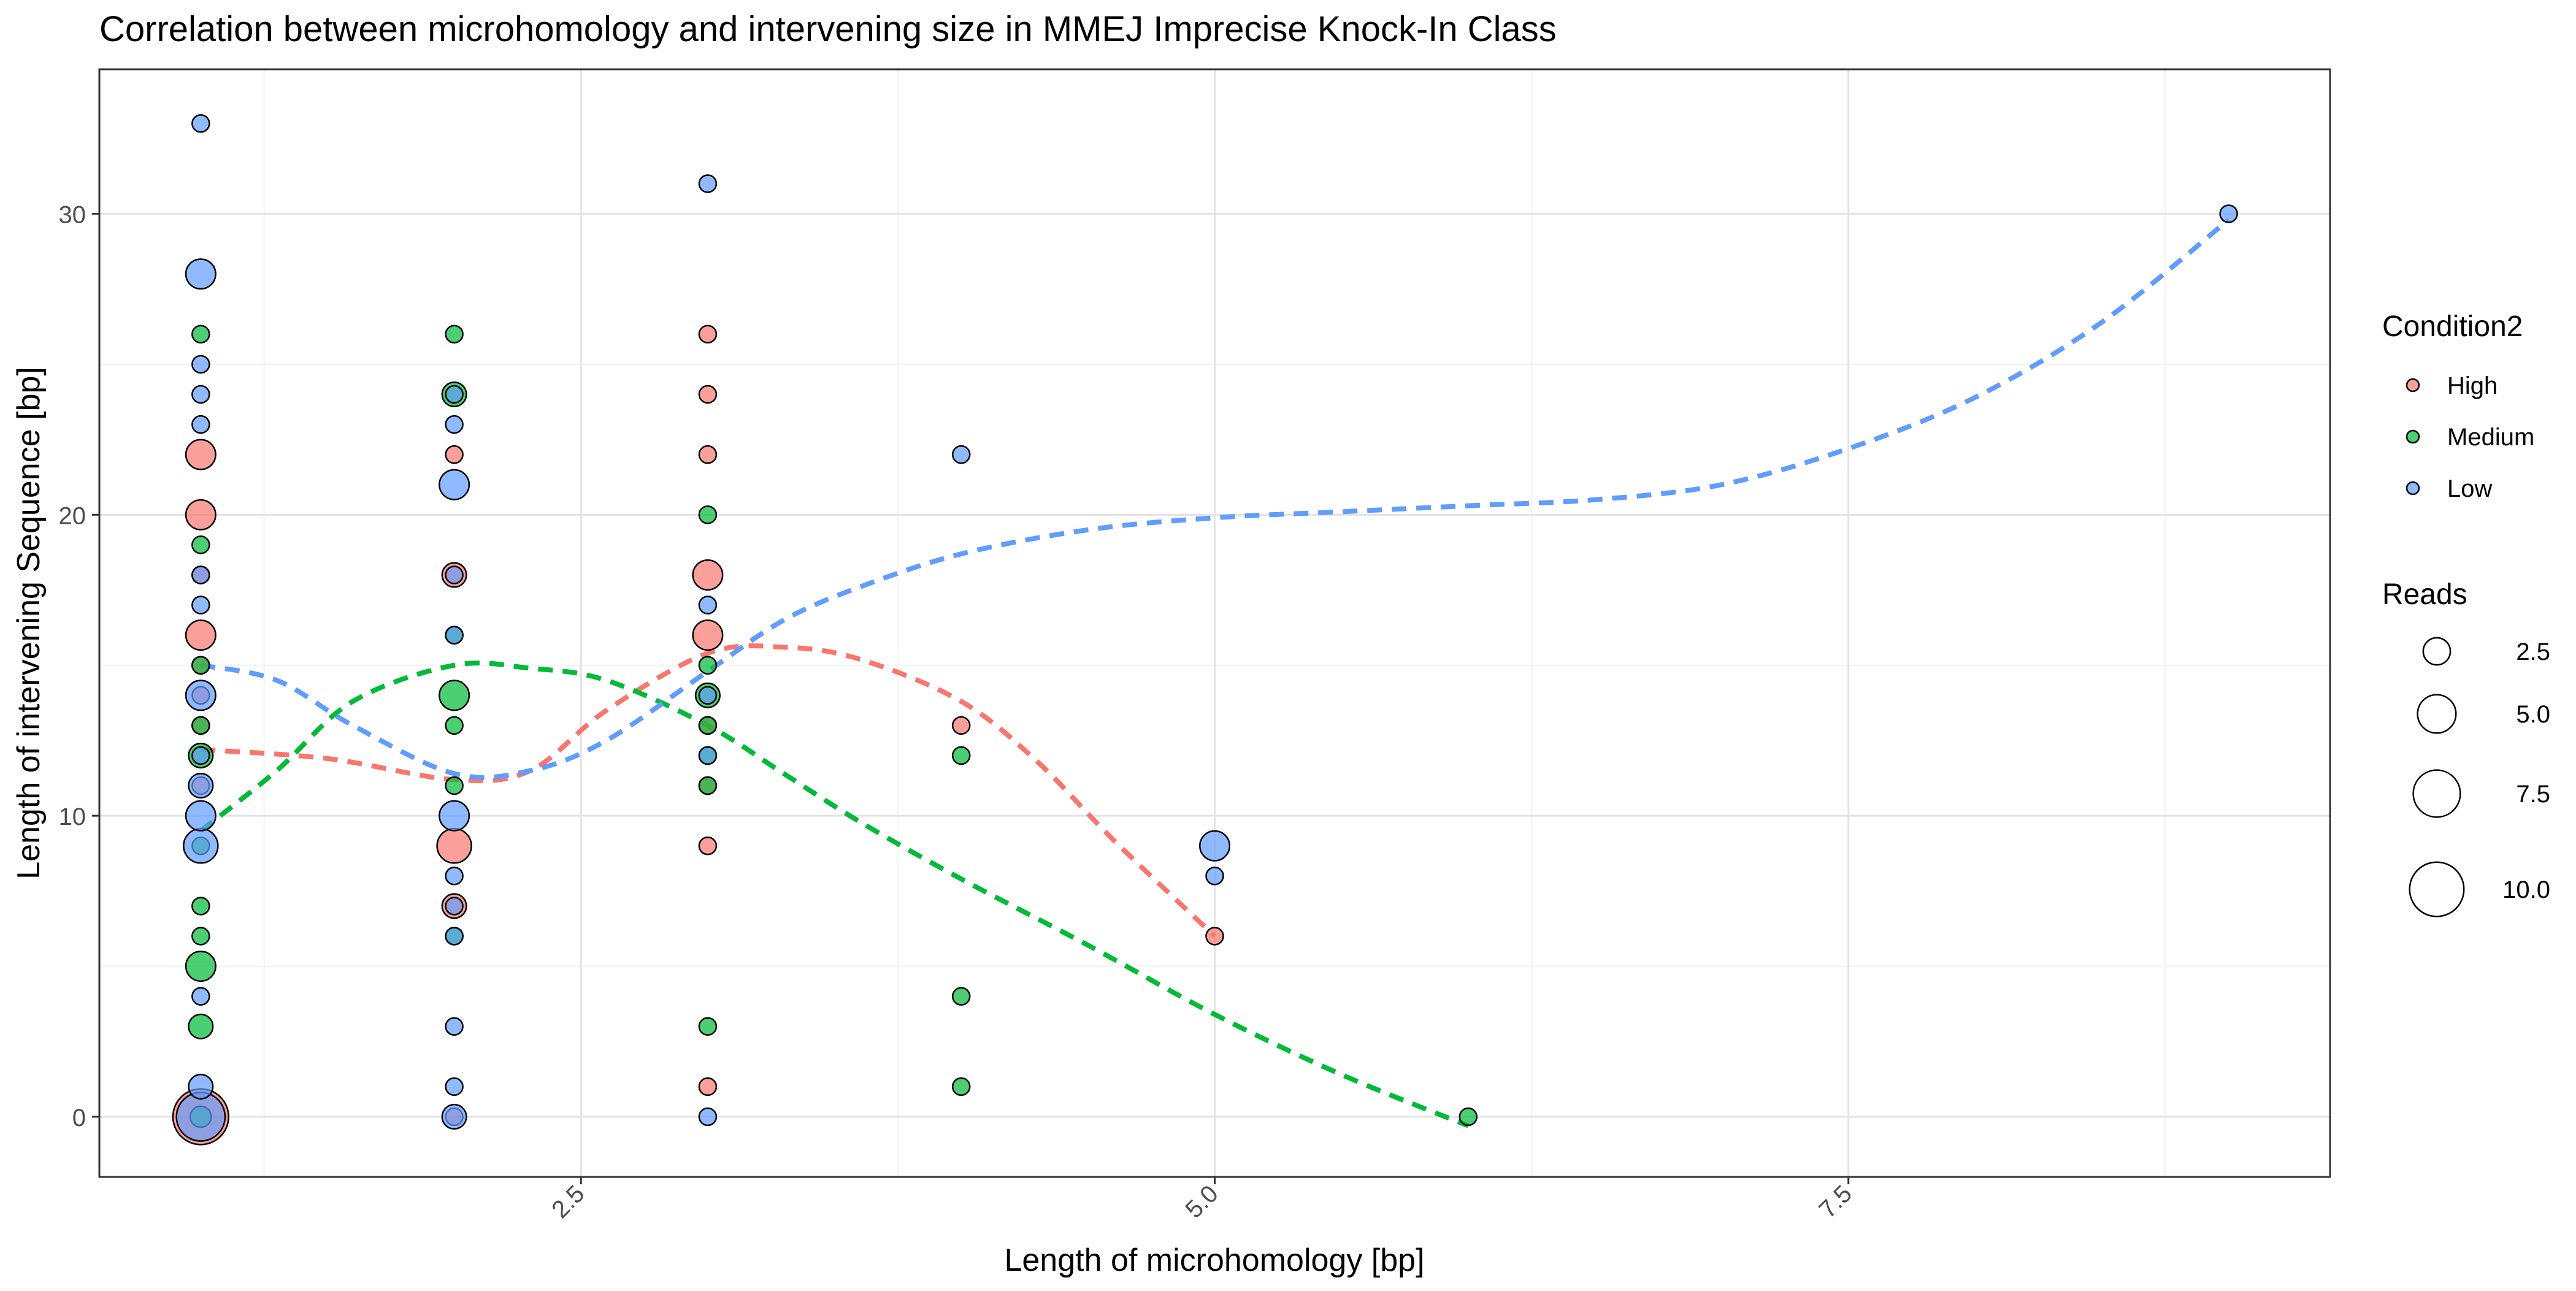  What do you see at coordinates (72, 515) in the screenshot?
I see `y-tick-label: 20` at bounding box center [72, 515].